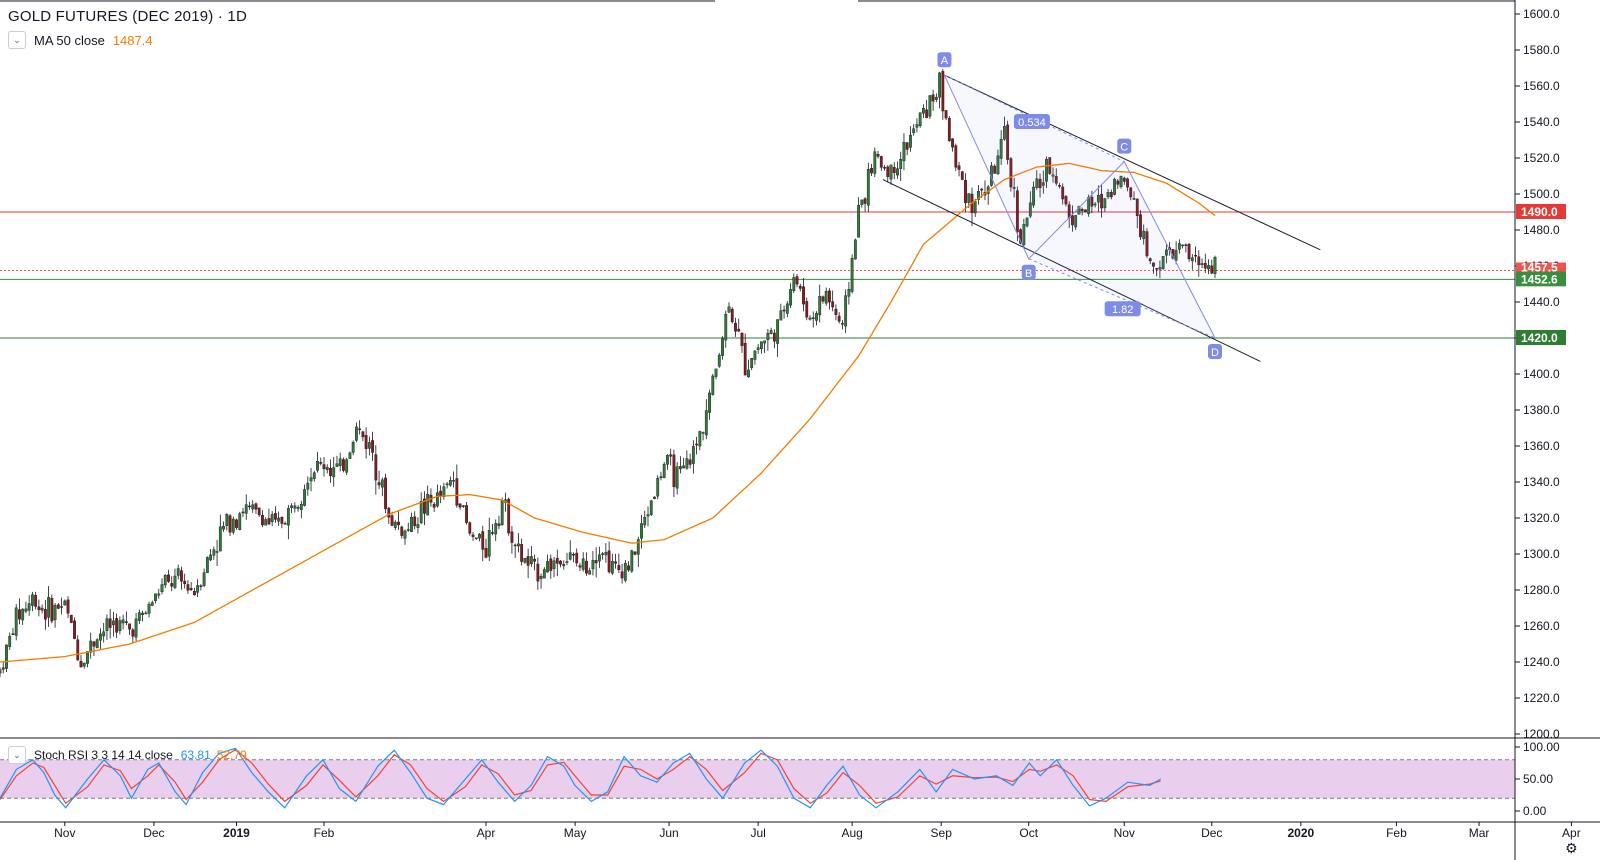 This screenshot has width=1600, height=860. I want to click on gear-icon: ⚙, so click(1571, 848).